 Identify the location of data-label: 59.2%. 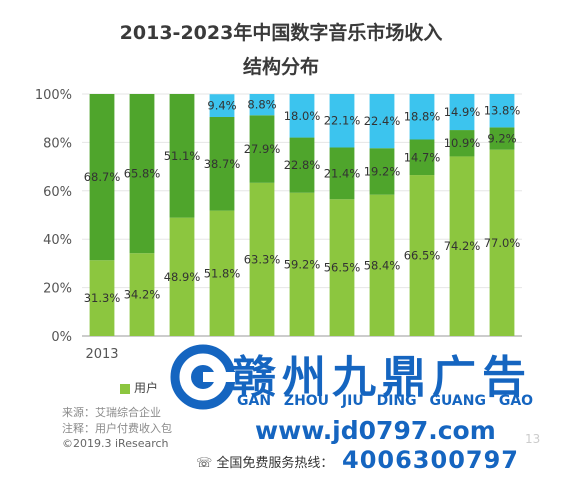
(302, 264).